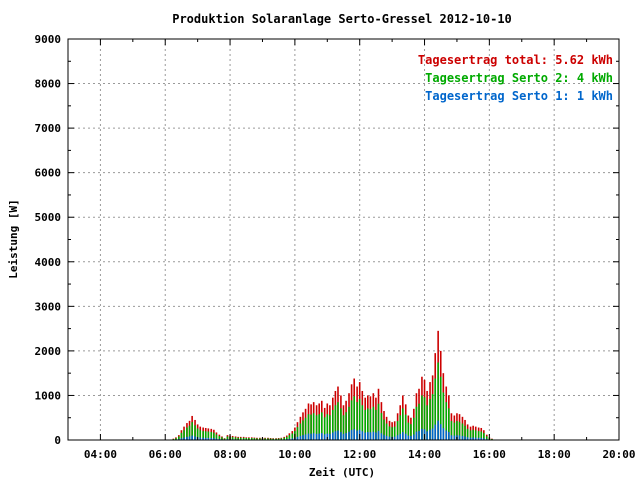  Describe the element at coordinates (48, 240) in the screenshot. I see `y-tick-labels: 0 1000 2000 3000 4000 5000 6000 7000 8000 9000` at that location.